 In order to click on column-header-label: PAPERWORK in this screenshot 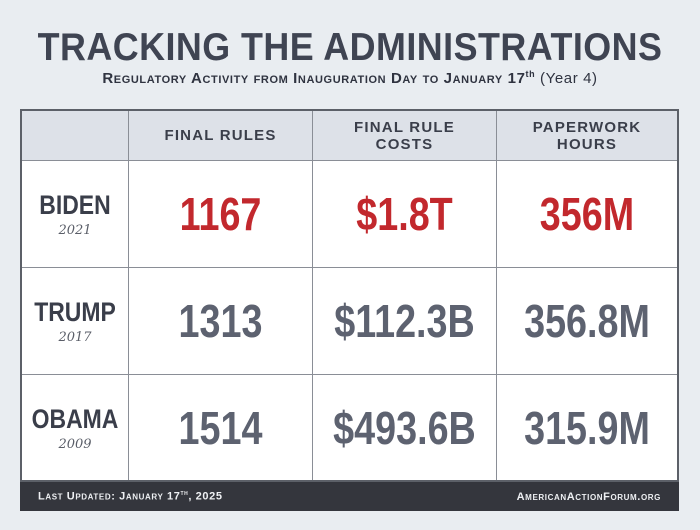, I will do `click(587, 127)`.